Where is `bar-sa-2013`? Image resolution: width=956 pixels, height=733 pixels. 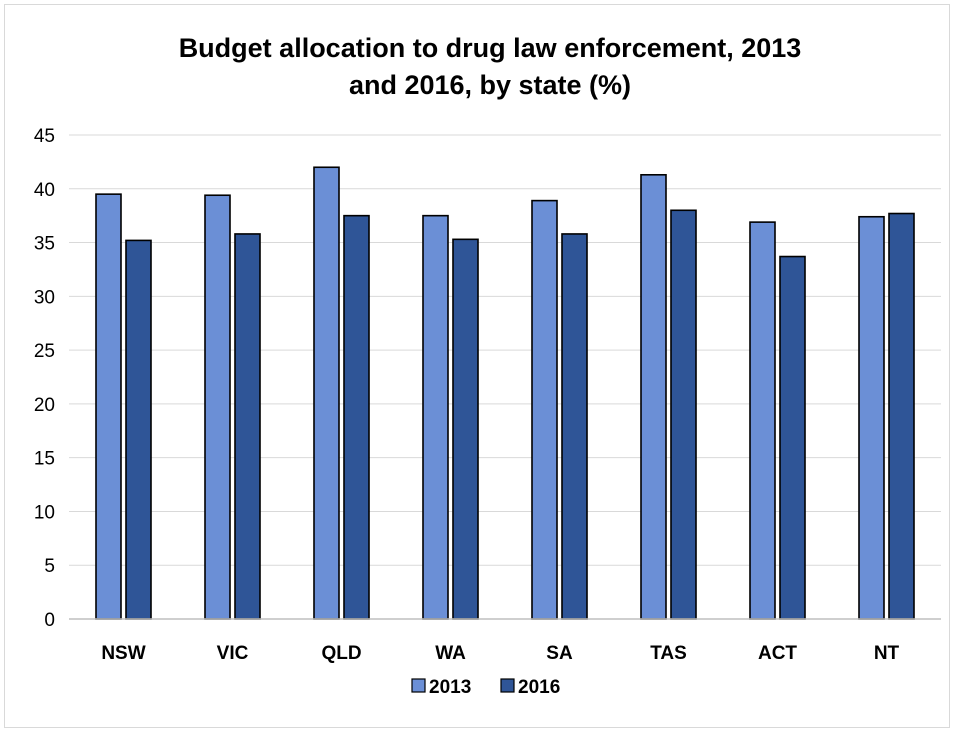 bar-sa-2013 is located at coordinates (544, 409).